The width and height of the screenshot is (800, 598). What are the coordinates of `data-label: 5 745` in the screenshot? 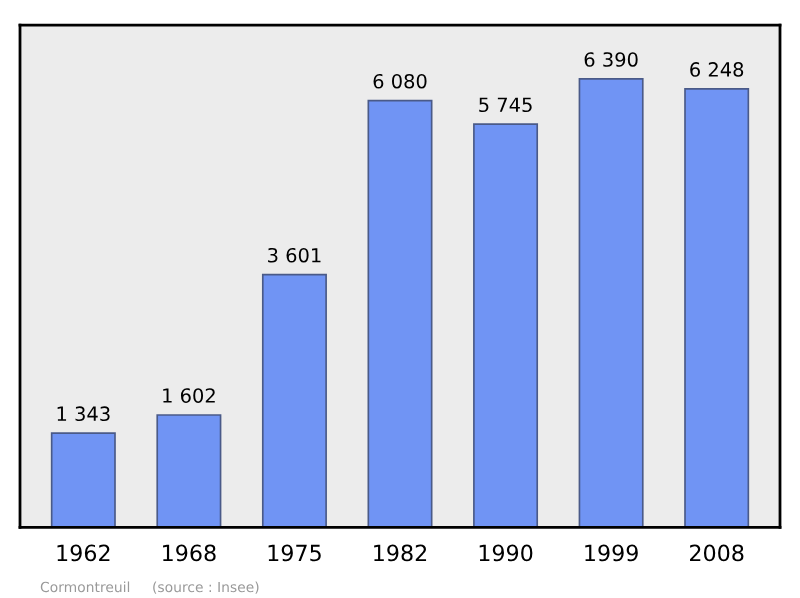 It's located at (505, 105).